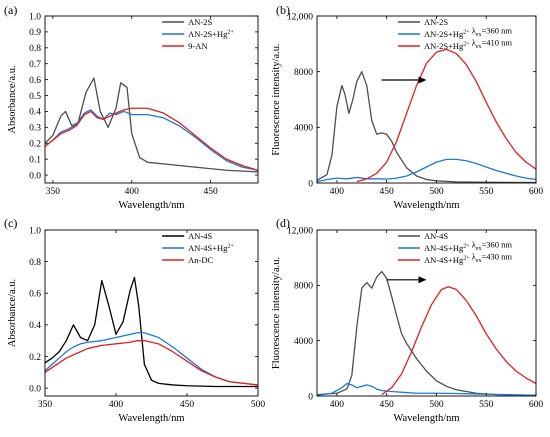 The image size is (550, 437). Describe the element at coordinates (283, 223) in the screenshot. I see `panel-label: (d)` at that location.